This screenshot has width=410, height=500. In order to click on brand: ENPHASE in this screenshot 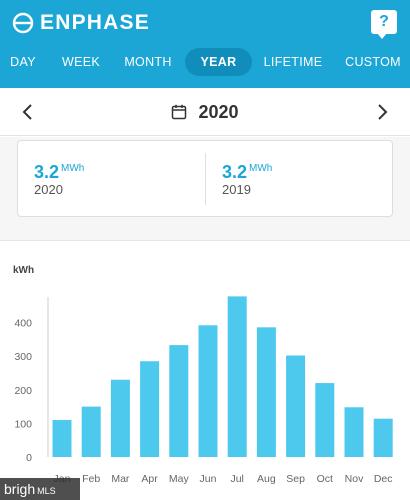, I will do `click(81, 23)`.